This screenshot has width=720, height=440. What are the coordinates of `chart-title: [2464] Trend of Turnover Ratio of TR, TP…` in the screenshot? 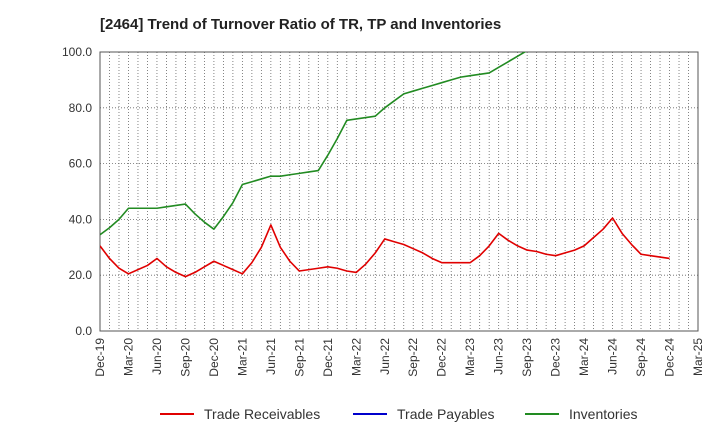 It's located at (301, 24).